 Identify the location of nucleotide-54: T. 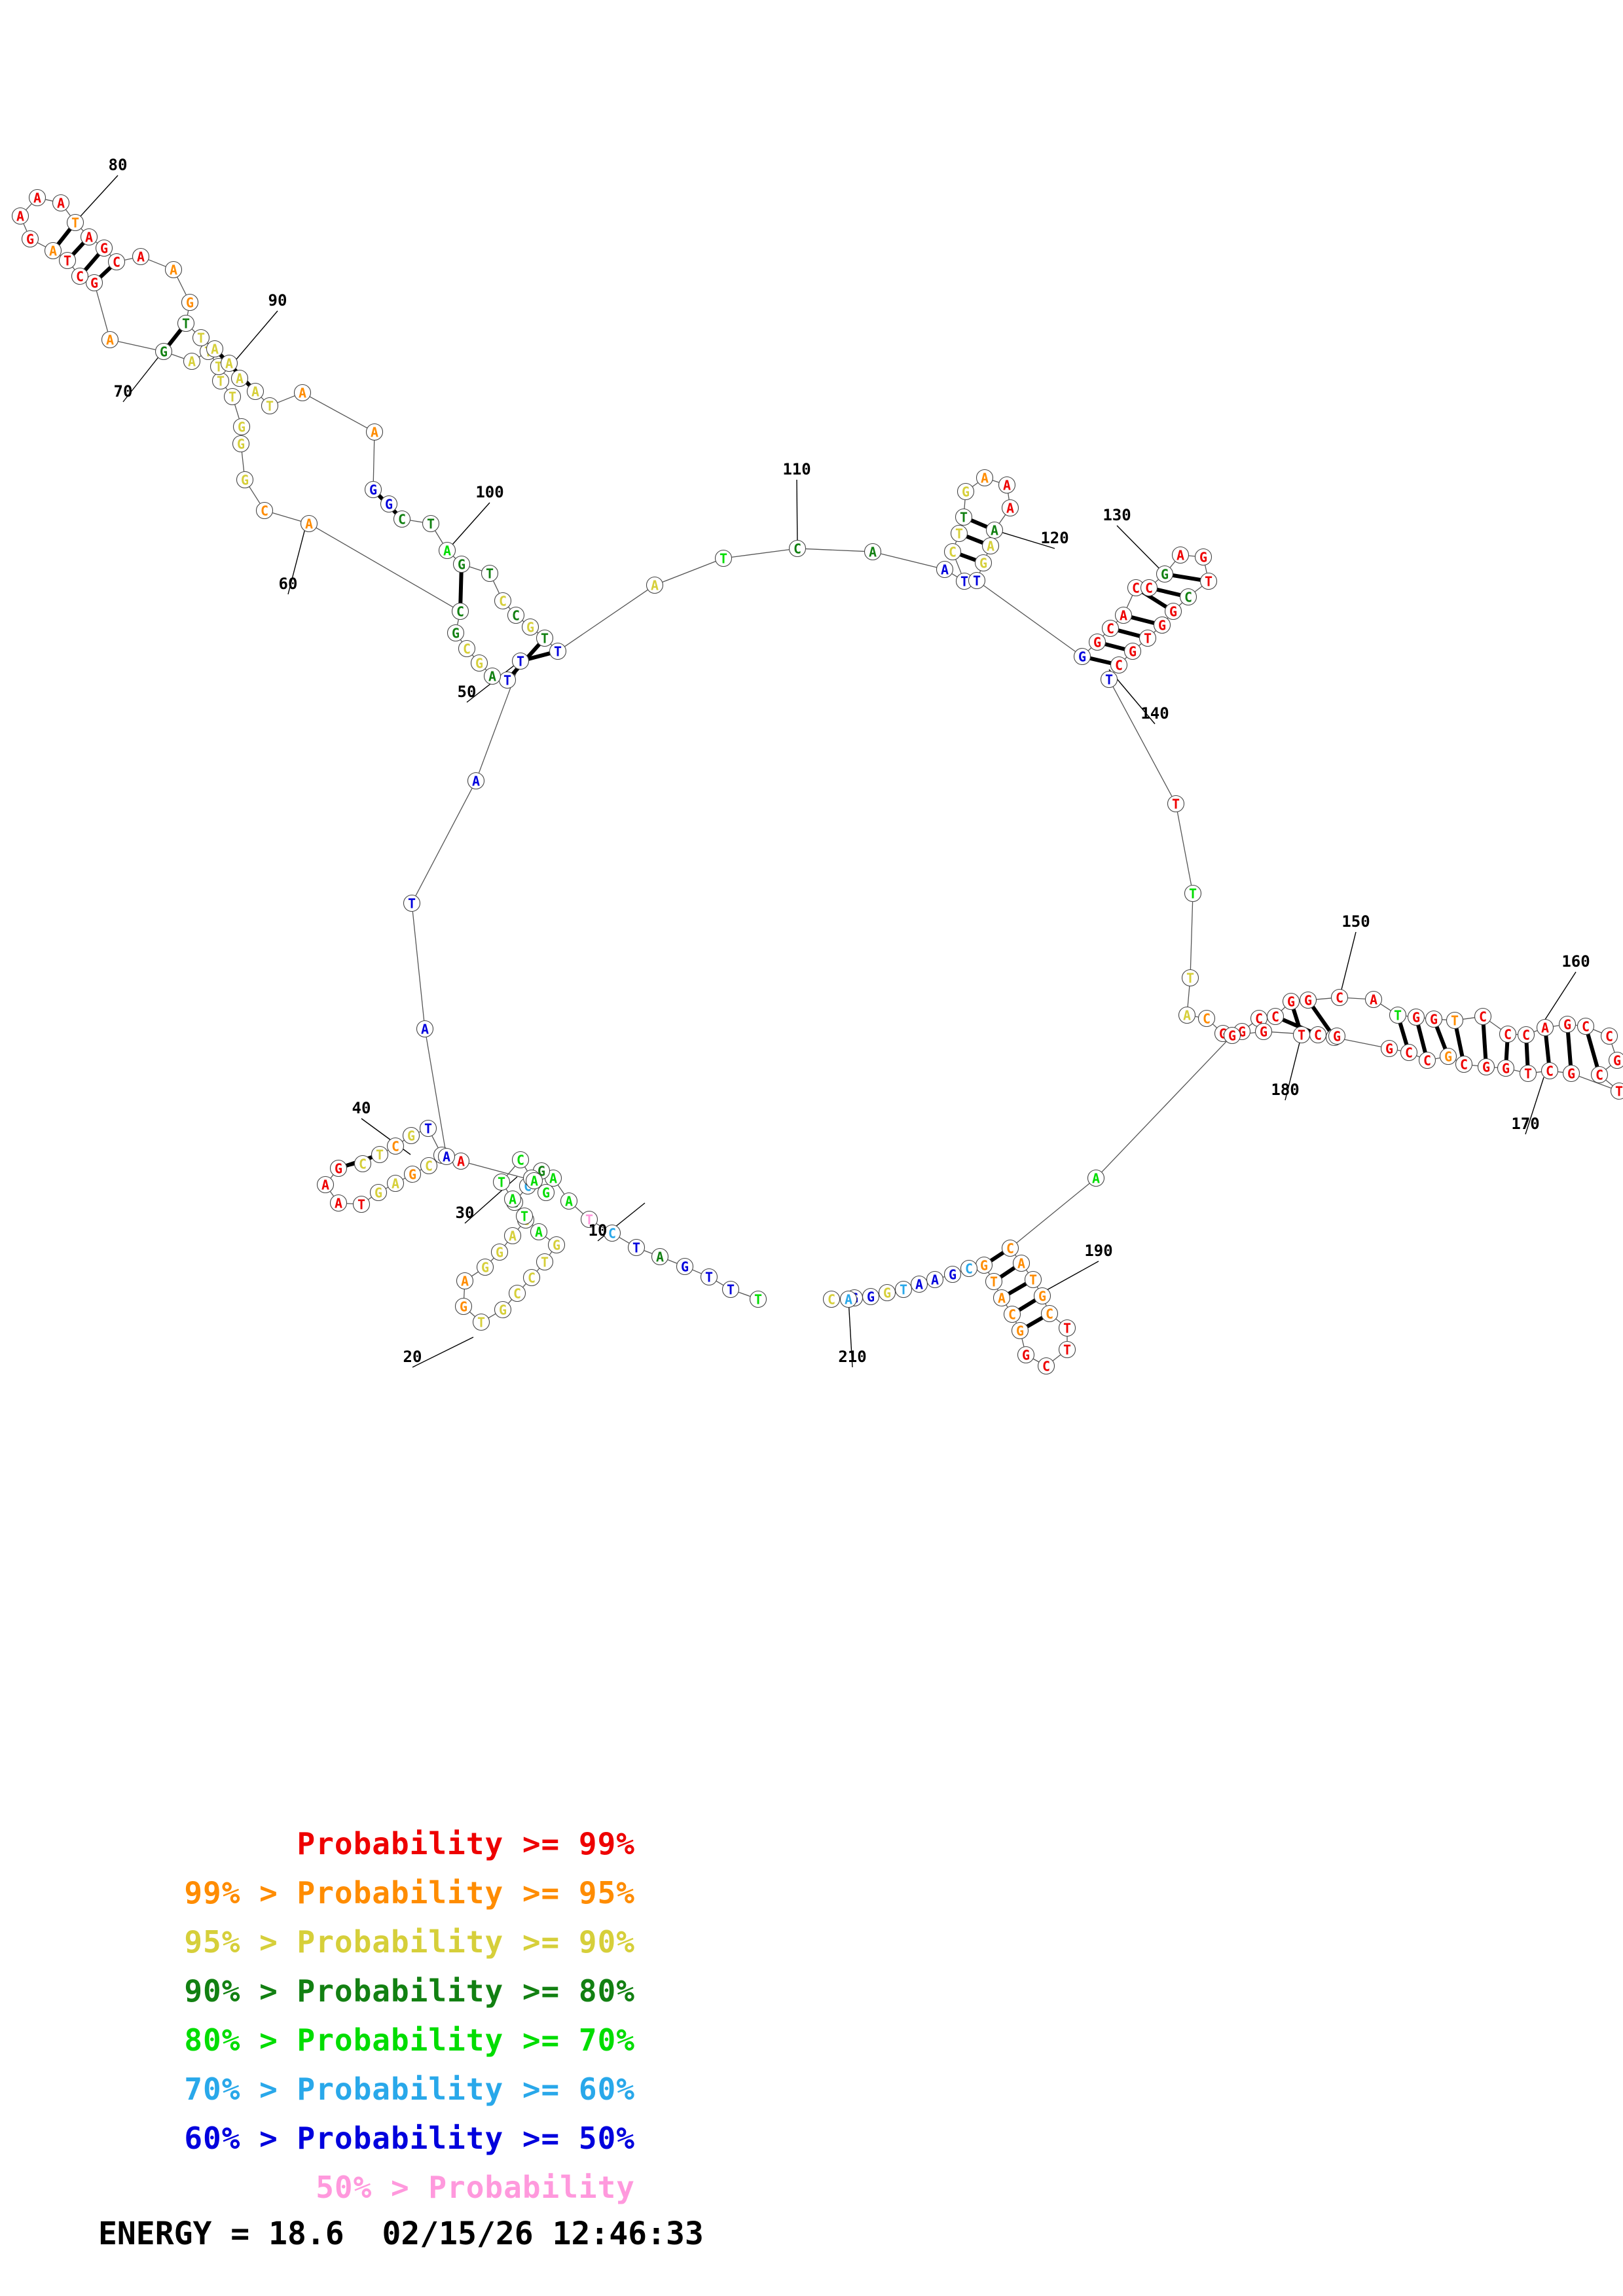
(507, 680).